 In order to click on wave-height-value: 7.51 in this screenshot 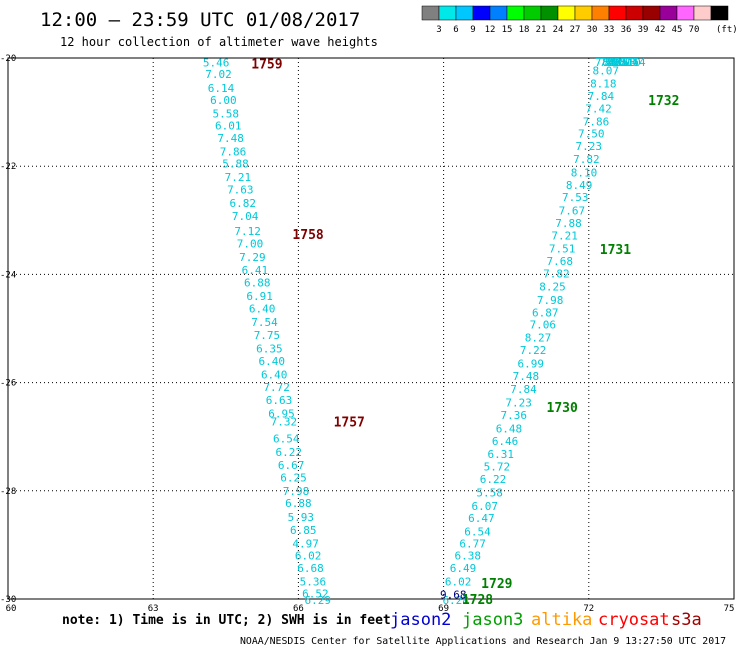, I will do `click(562, 248)`.